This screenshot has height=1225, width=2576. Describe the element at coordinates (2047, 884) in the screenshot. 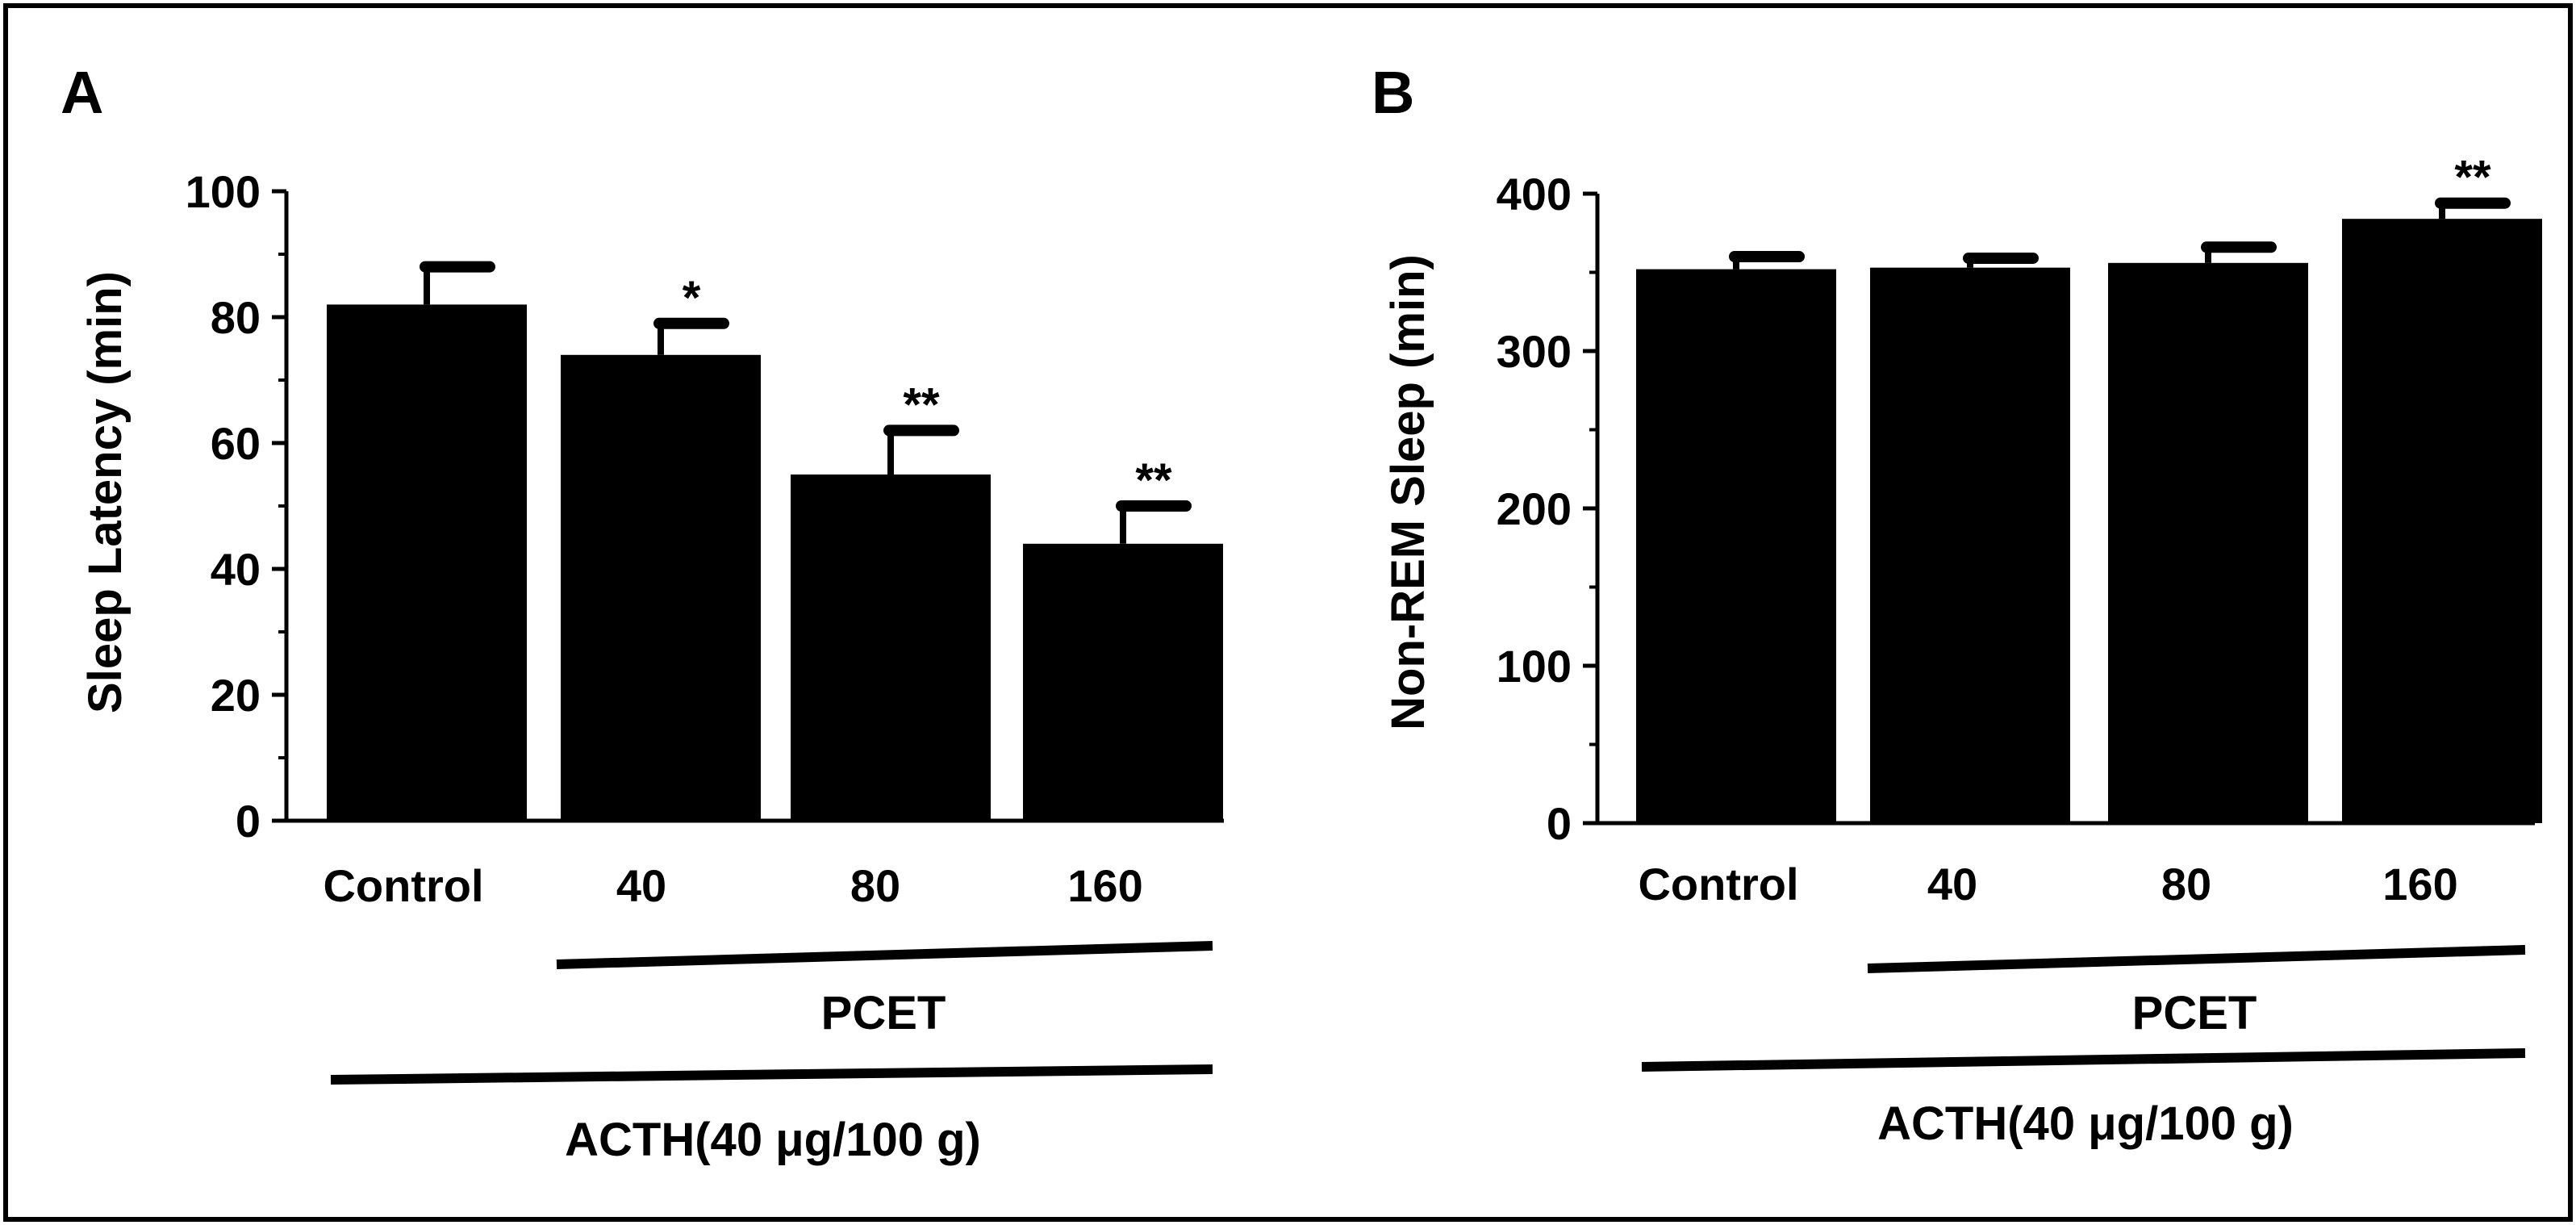

I see `panel-b-x-labels: Control 40 80 160` at that location.